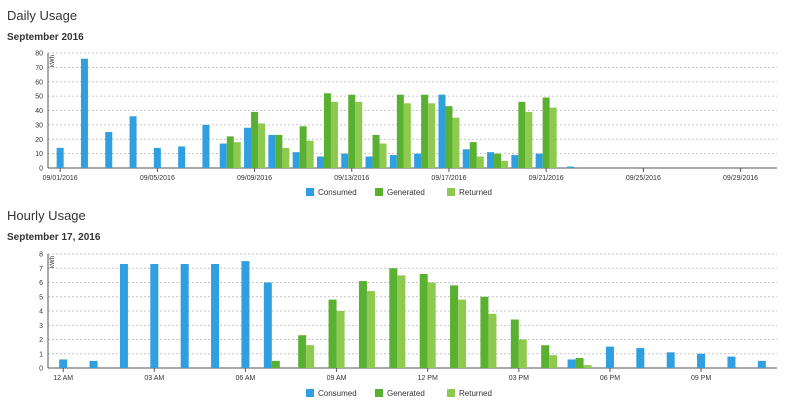 The image size is (800, 409). I want to click on x-tick-label: 09/25/2016, so click(643, 178).